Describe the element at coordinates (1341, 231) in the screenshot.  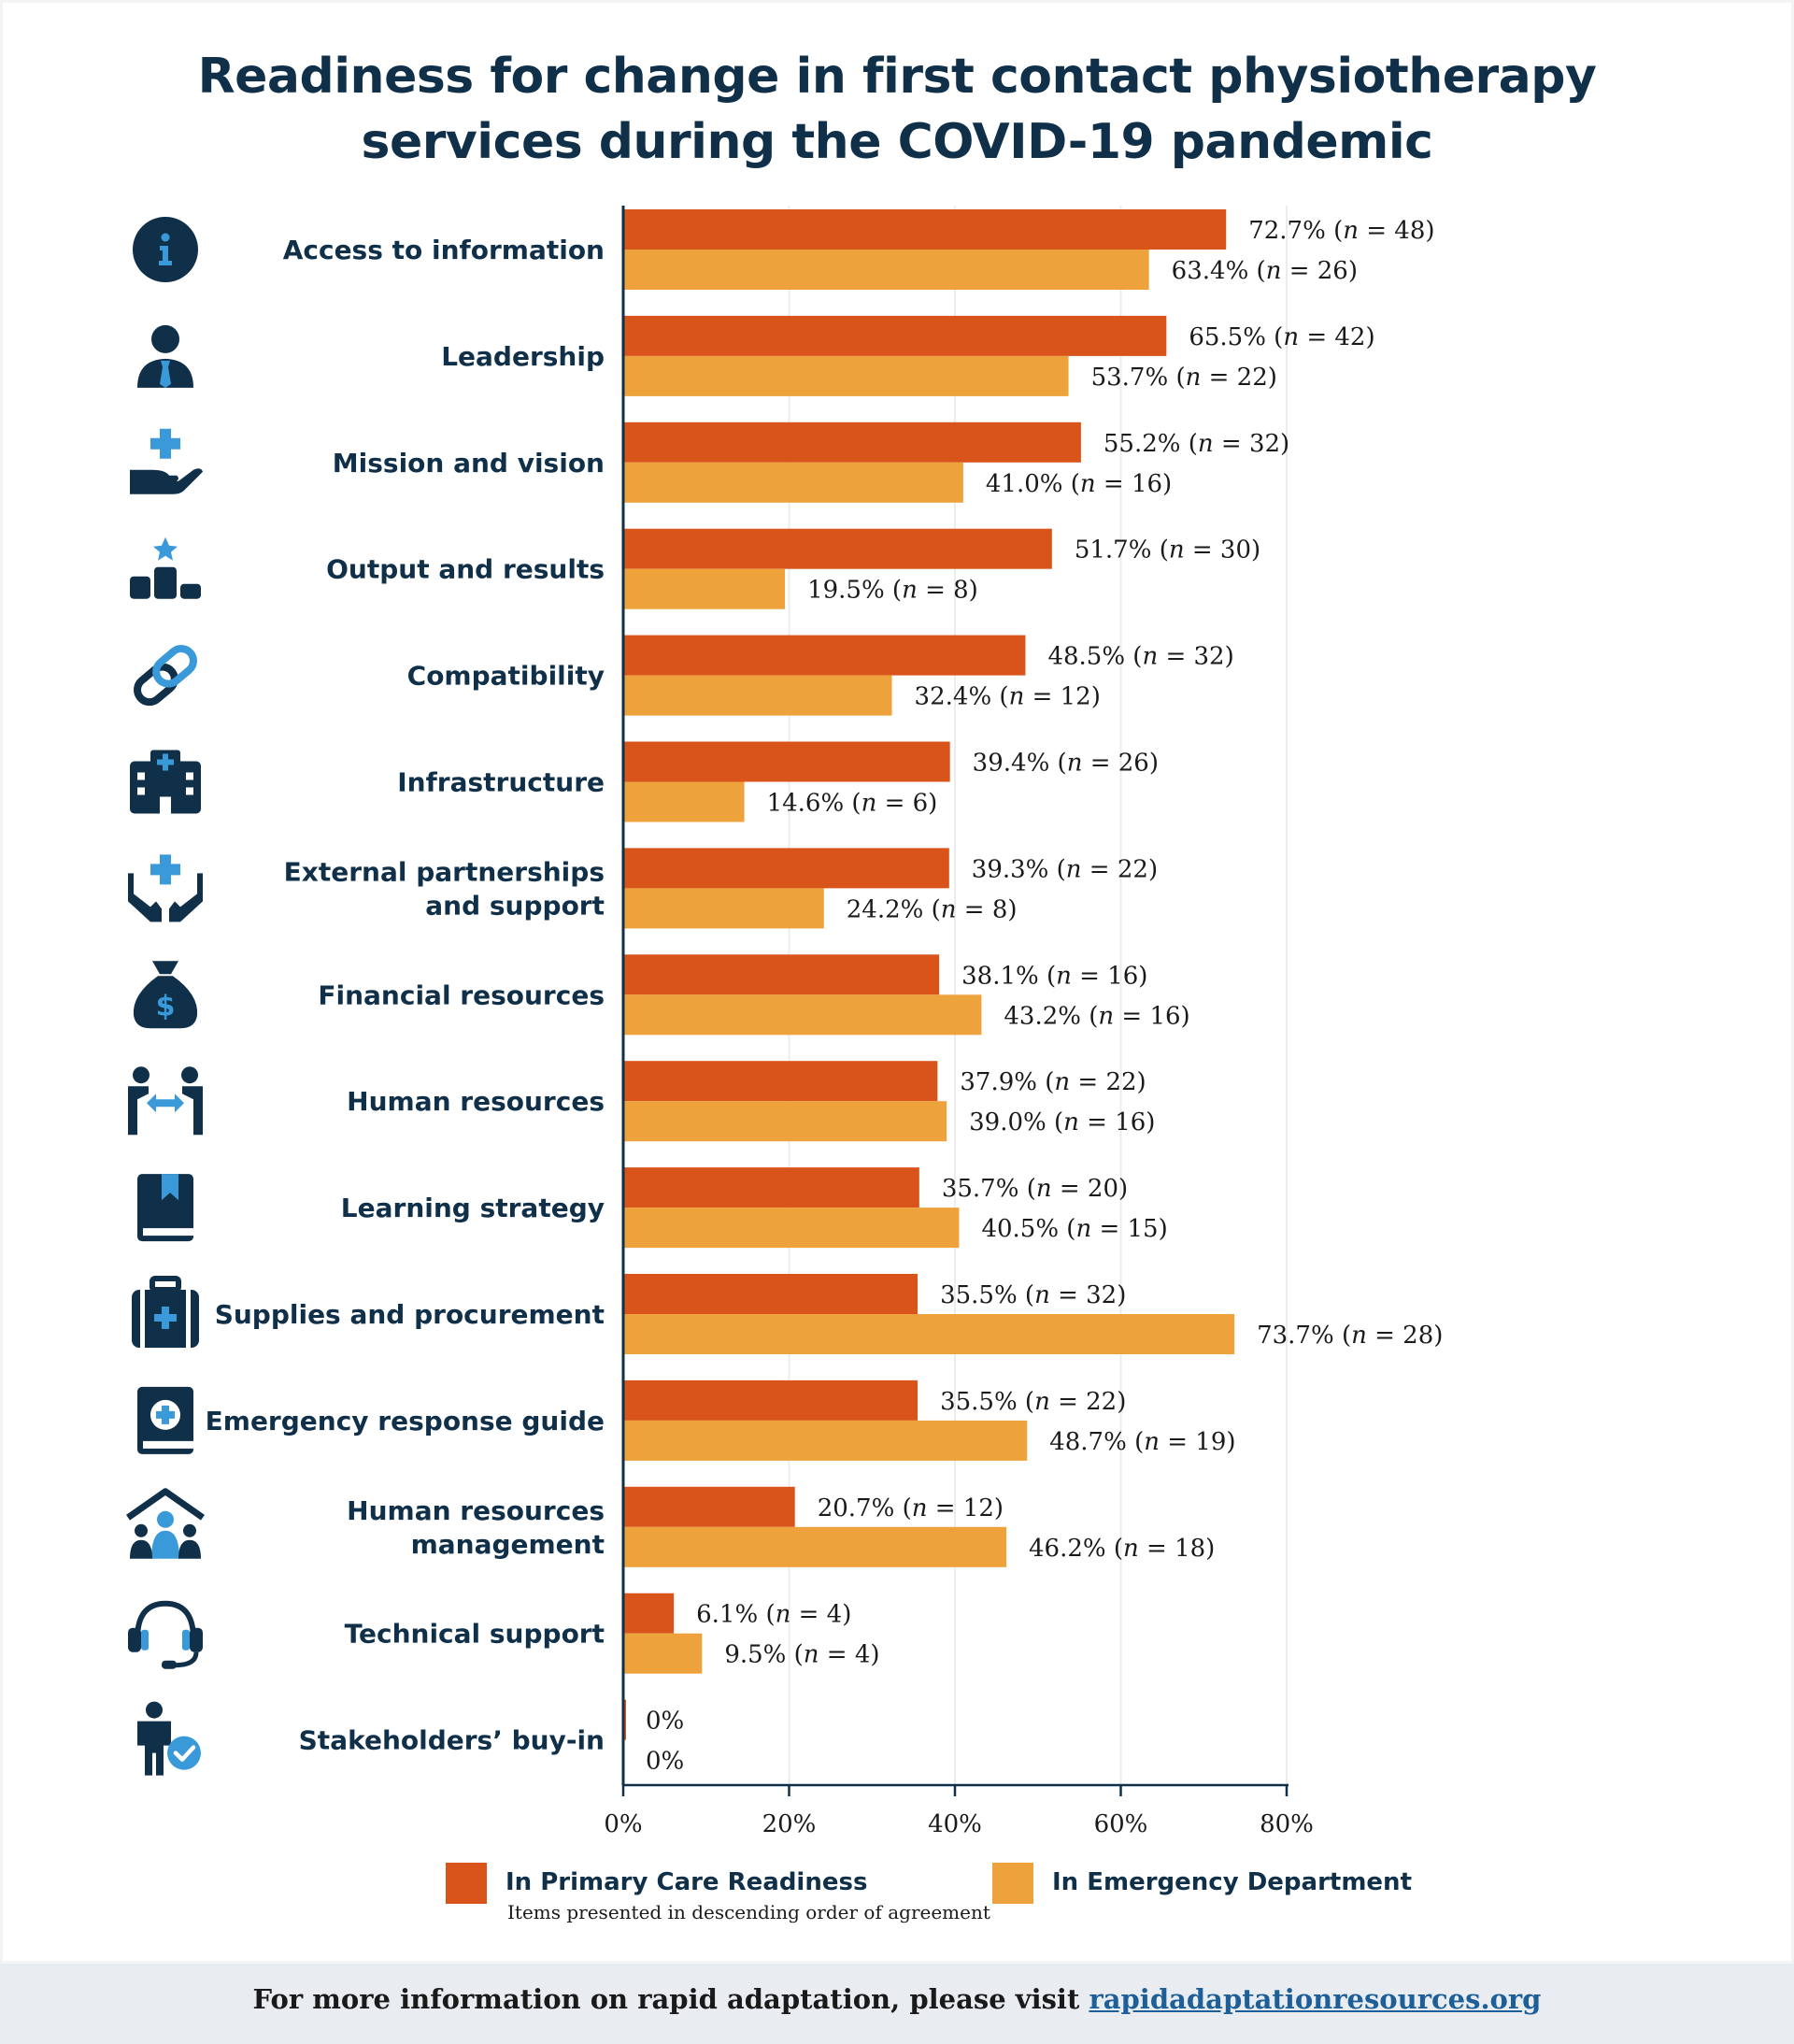
I see `value-label: 72.7% (n = 48)` at that location.